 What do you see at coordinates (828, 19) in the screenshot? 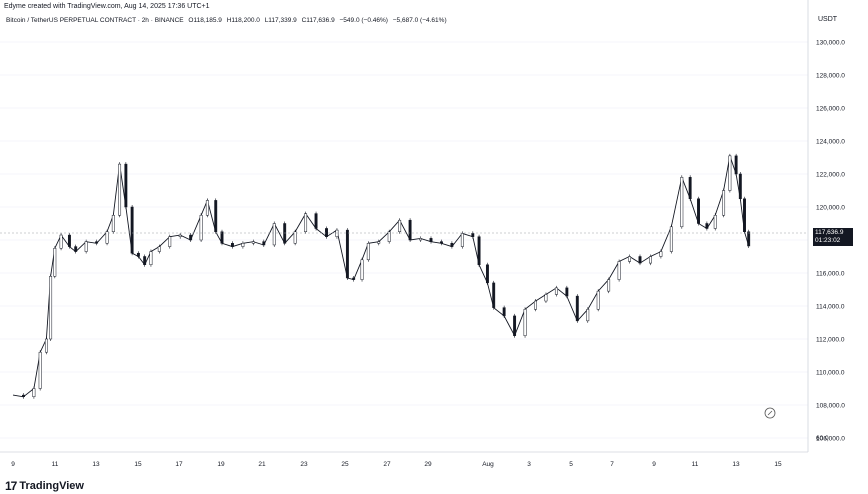
I see `currency-label: USDT` at bounding box center [828, 19].